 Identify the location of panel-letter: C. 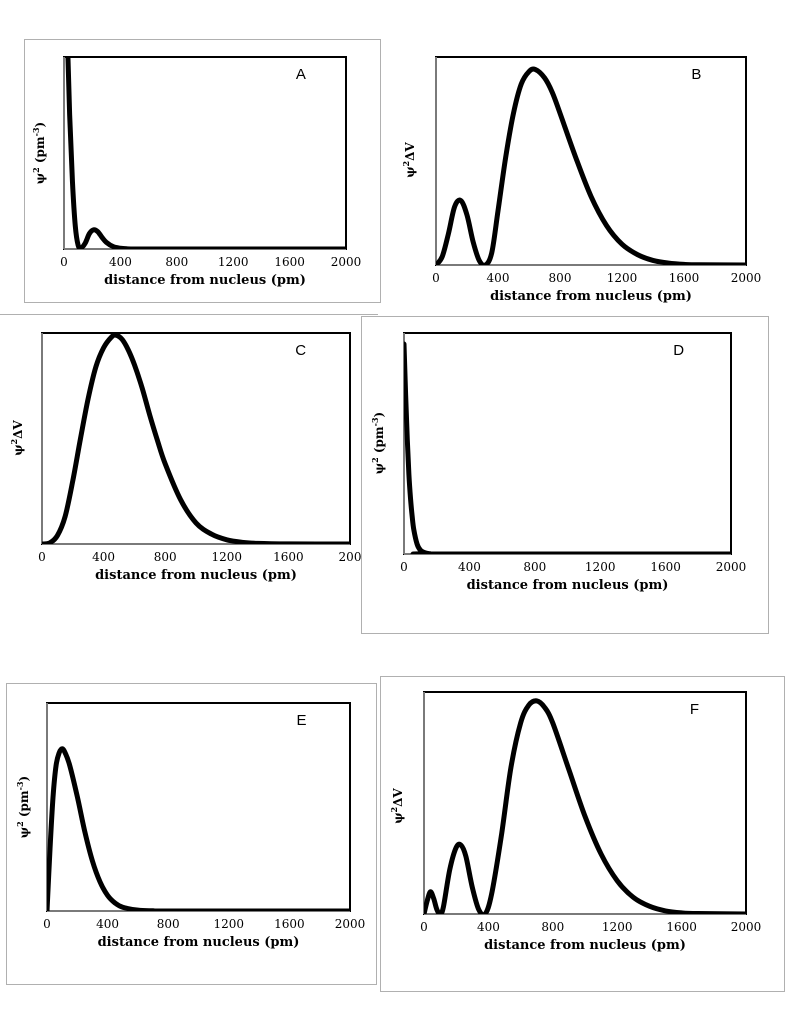
(300, 350).